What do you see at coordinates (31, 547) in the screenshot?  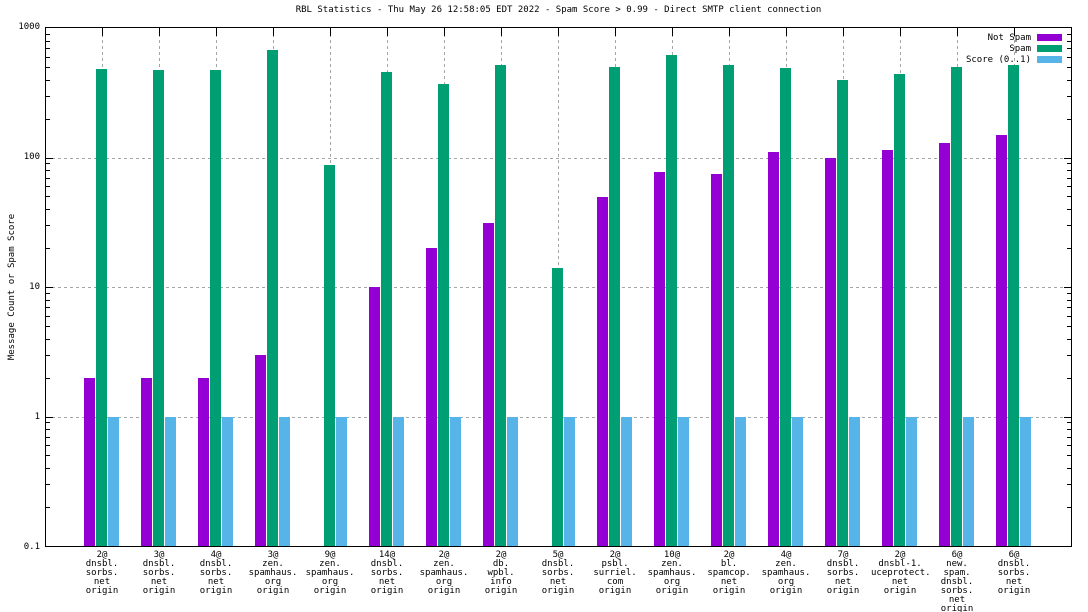 I see `y-tick-0-1: 0.1` at bounding box center [31, 547].